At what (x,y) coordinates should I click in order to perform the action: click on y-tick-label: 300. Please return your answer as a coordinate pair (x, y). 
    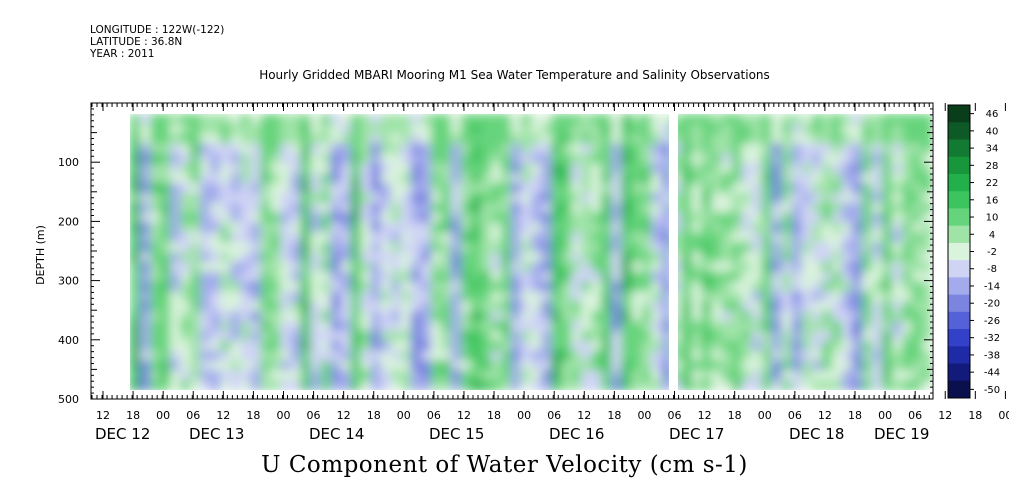
    Looking at the image, I should click on (68, 281).